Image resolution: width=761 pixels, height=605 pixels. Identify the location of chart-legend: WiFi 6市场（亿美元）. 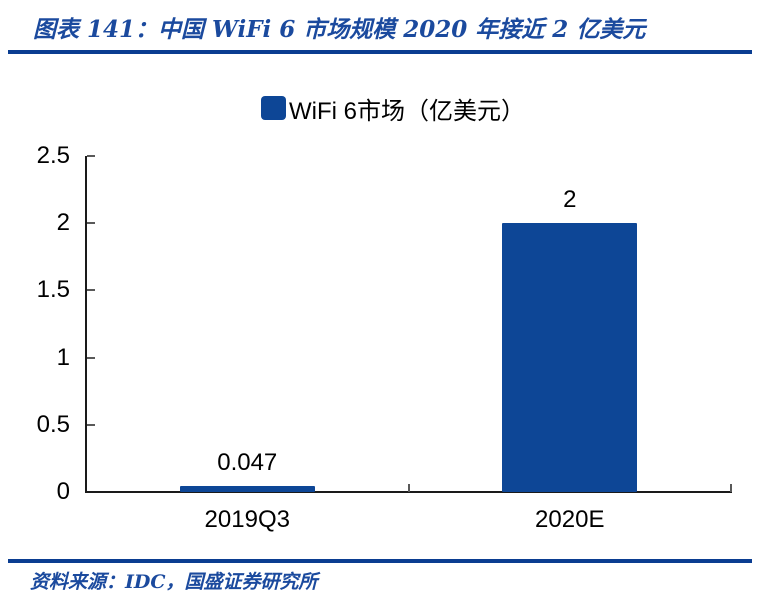
(393, 109).